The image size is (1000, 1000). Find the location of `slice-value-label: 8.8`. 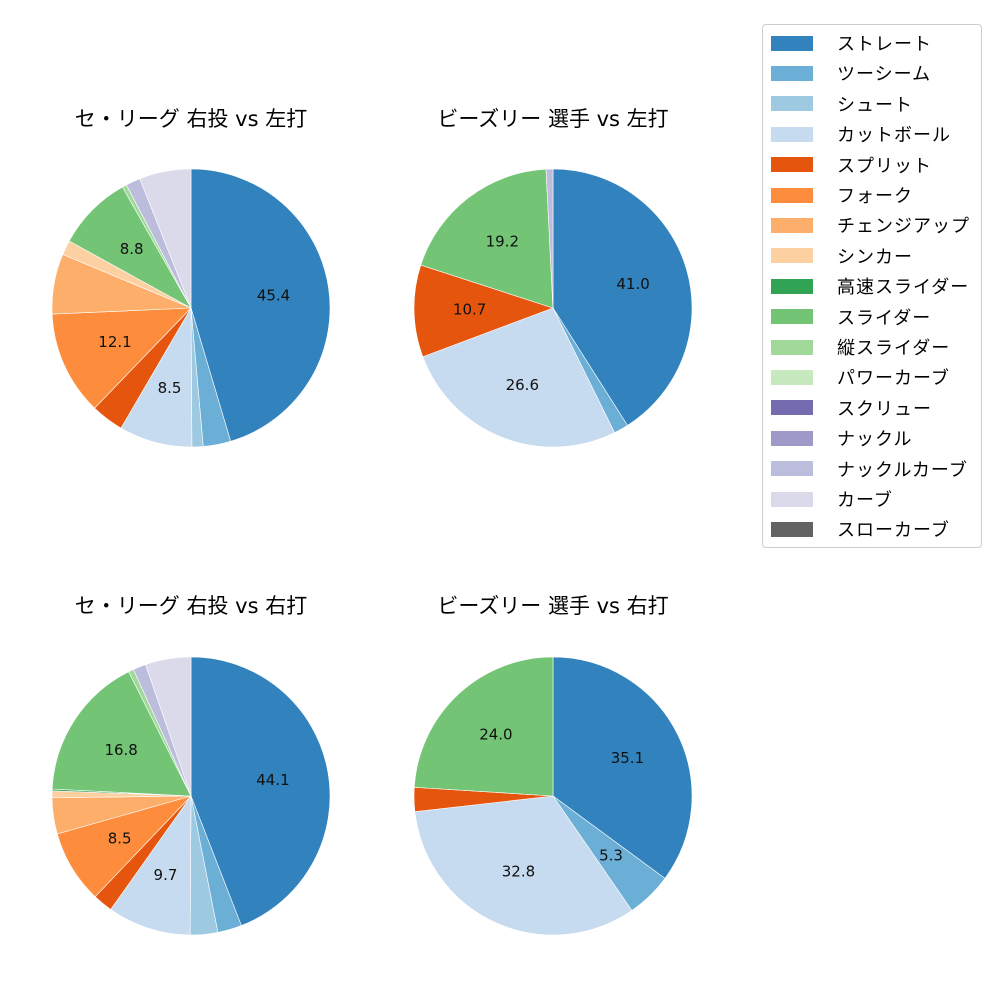

slice-value-label: 8.8 is located at coordinates (132, 249).